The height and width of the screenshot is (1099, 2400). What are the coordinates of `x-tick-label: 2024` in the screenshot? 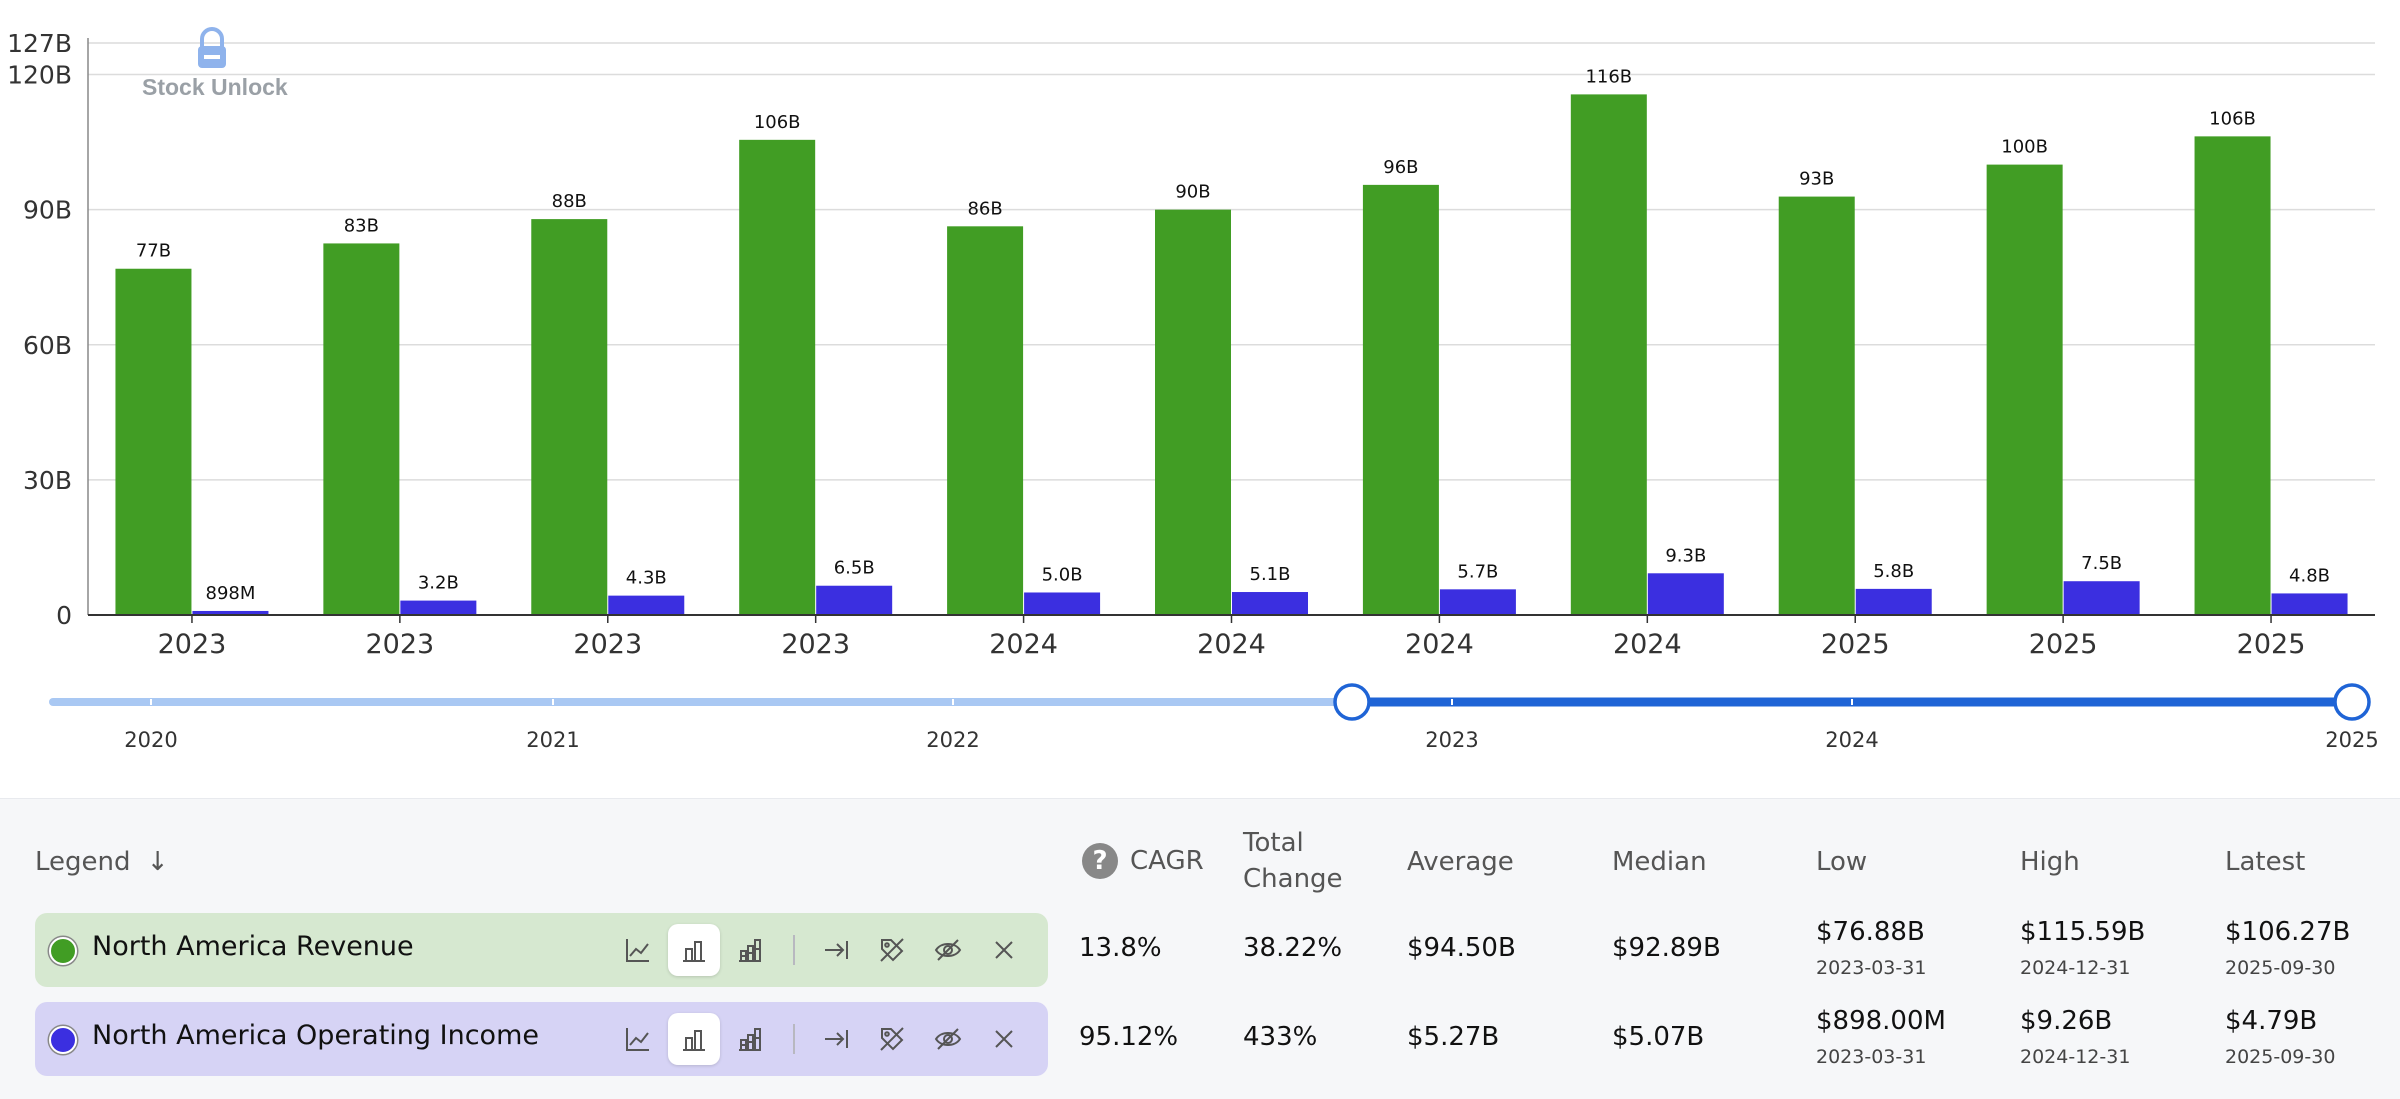 It's located at (1023, 644).